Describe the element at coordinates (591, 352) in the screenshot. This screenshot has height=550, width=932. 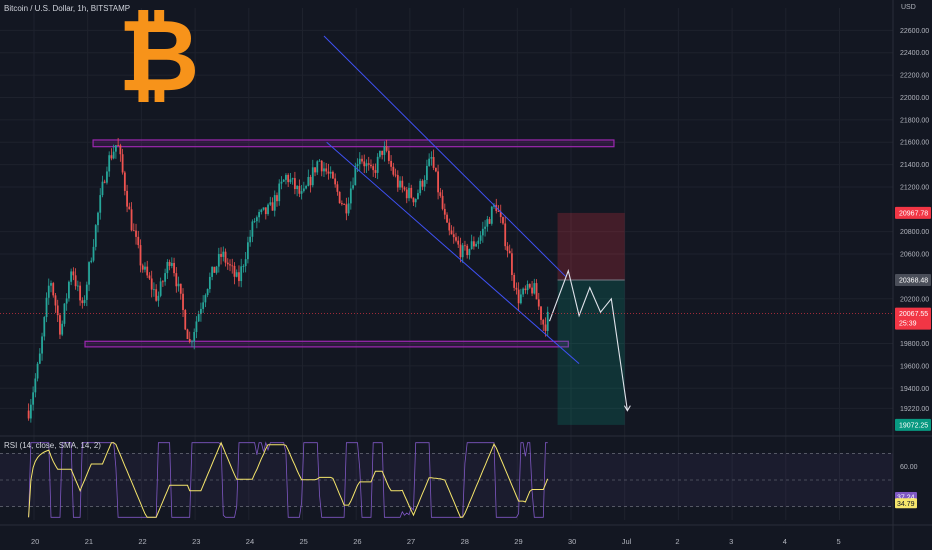
I see `take-profit-area` at that location.